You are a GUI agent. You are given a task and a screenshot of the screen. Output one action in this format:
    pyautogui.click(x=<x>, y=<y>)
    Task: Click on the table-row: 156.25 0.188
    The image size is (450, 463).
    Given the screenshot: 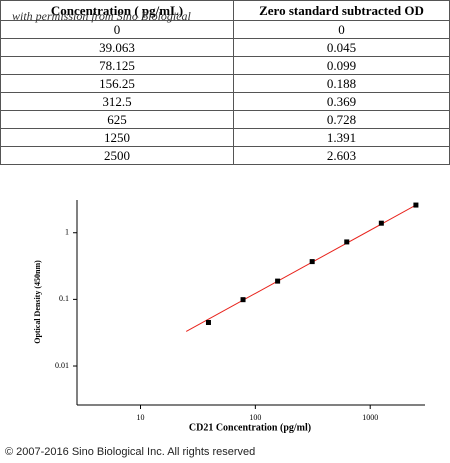 What is the action you would take?
    pyautogui.click(x=225, y=83)
    